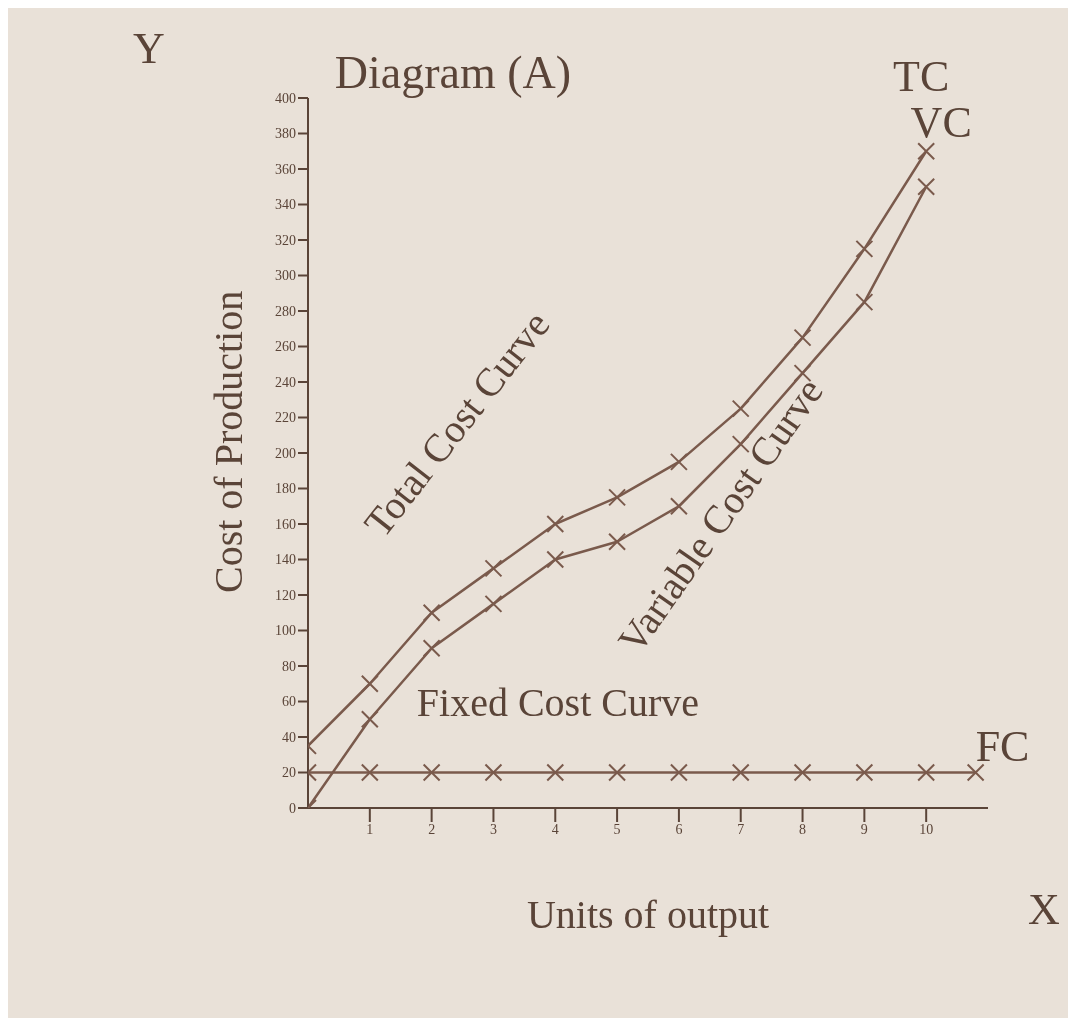 This screenshot has height=1034, width=1081. I want to click on y-tick-label: 360, so click(285, 169).